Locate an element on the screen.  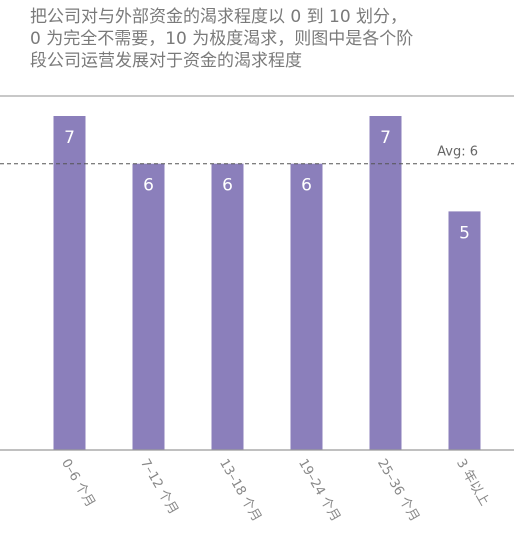
bar-value-label-1: 6 is located at coordinates (148, 186).